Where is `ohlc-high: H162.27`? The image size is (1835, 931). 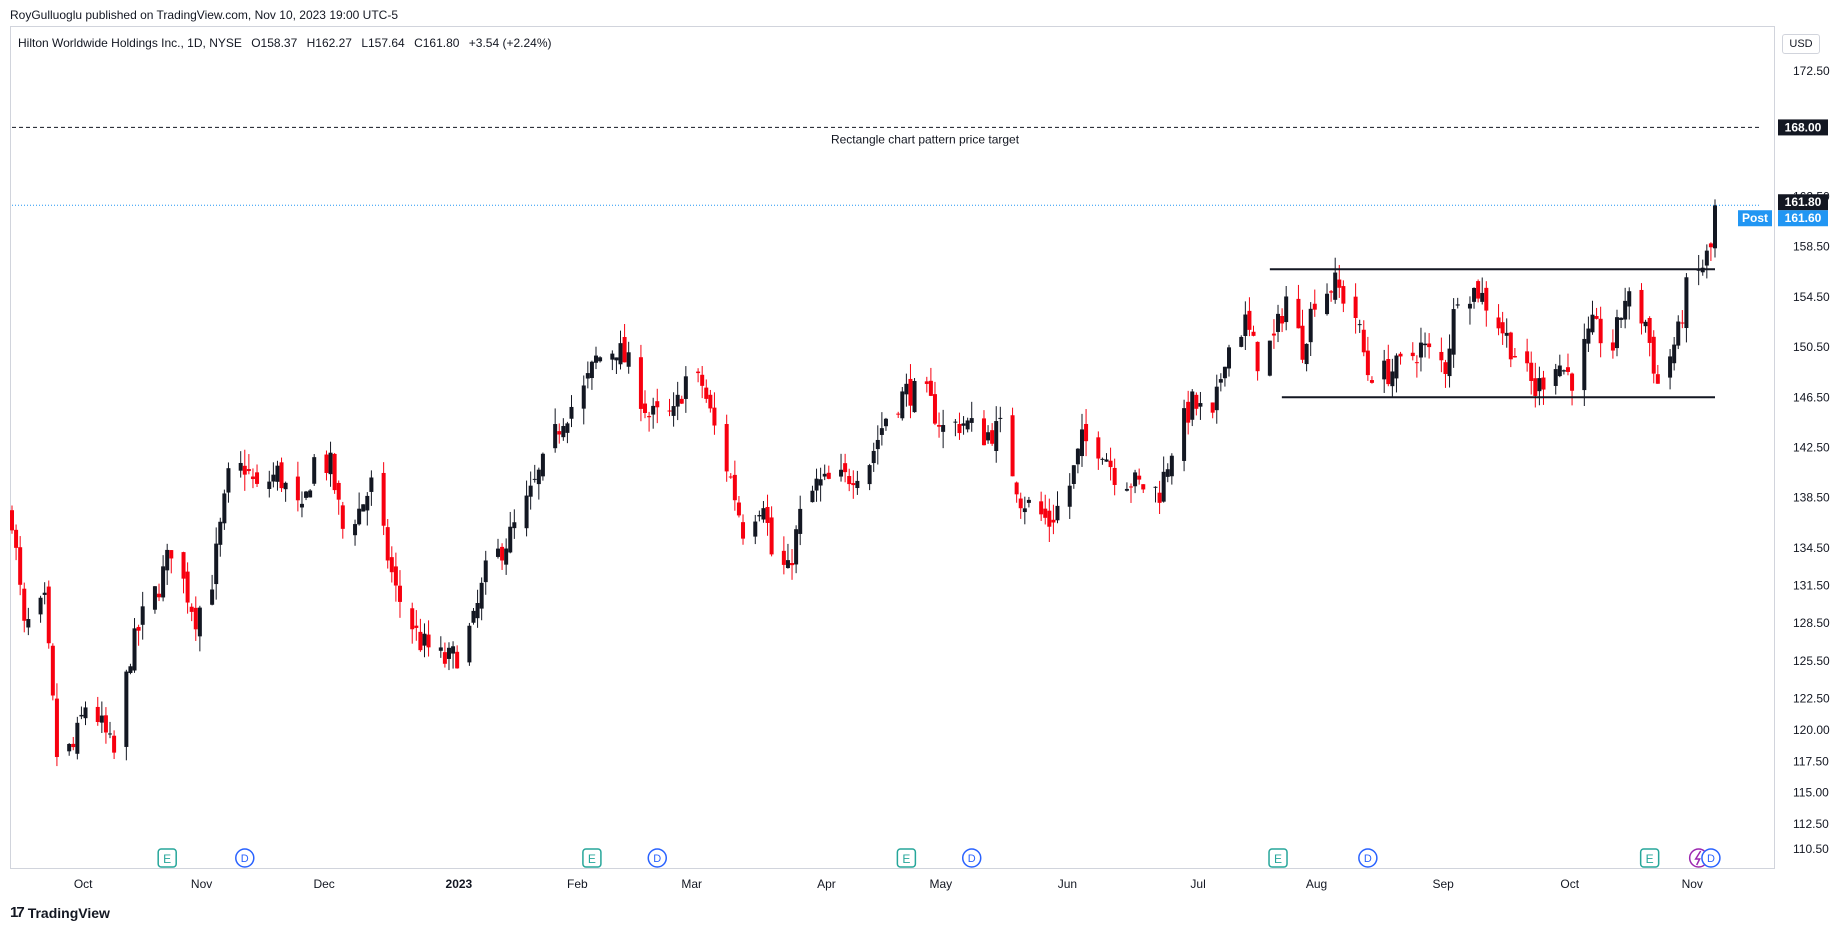
ohlc-high: H162.27 is located at coordinates (329, 43).